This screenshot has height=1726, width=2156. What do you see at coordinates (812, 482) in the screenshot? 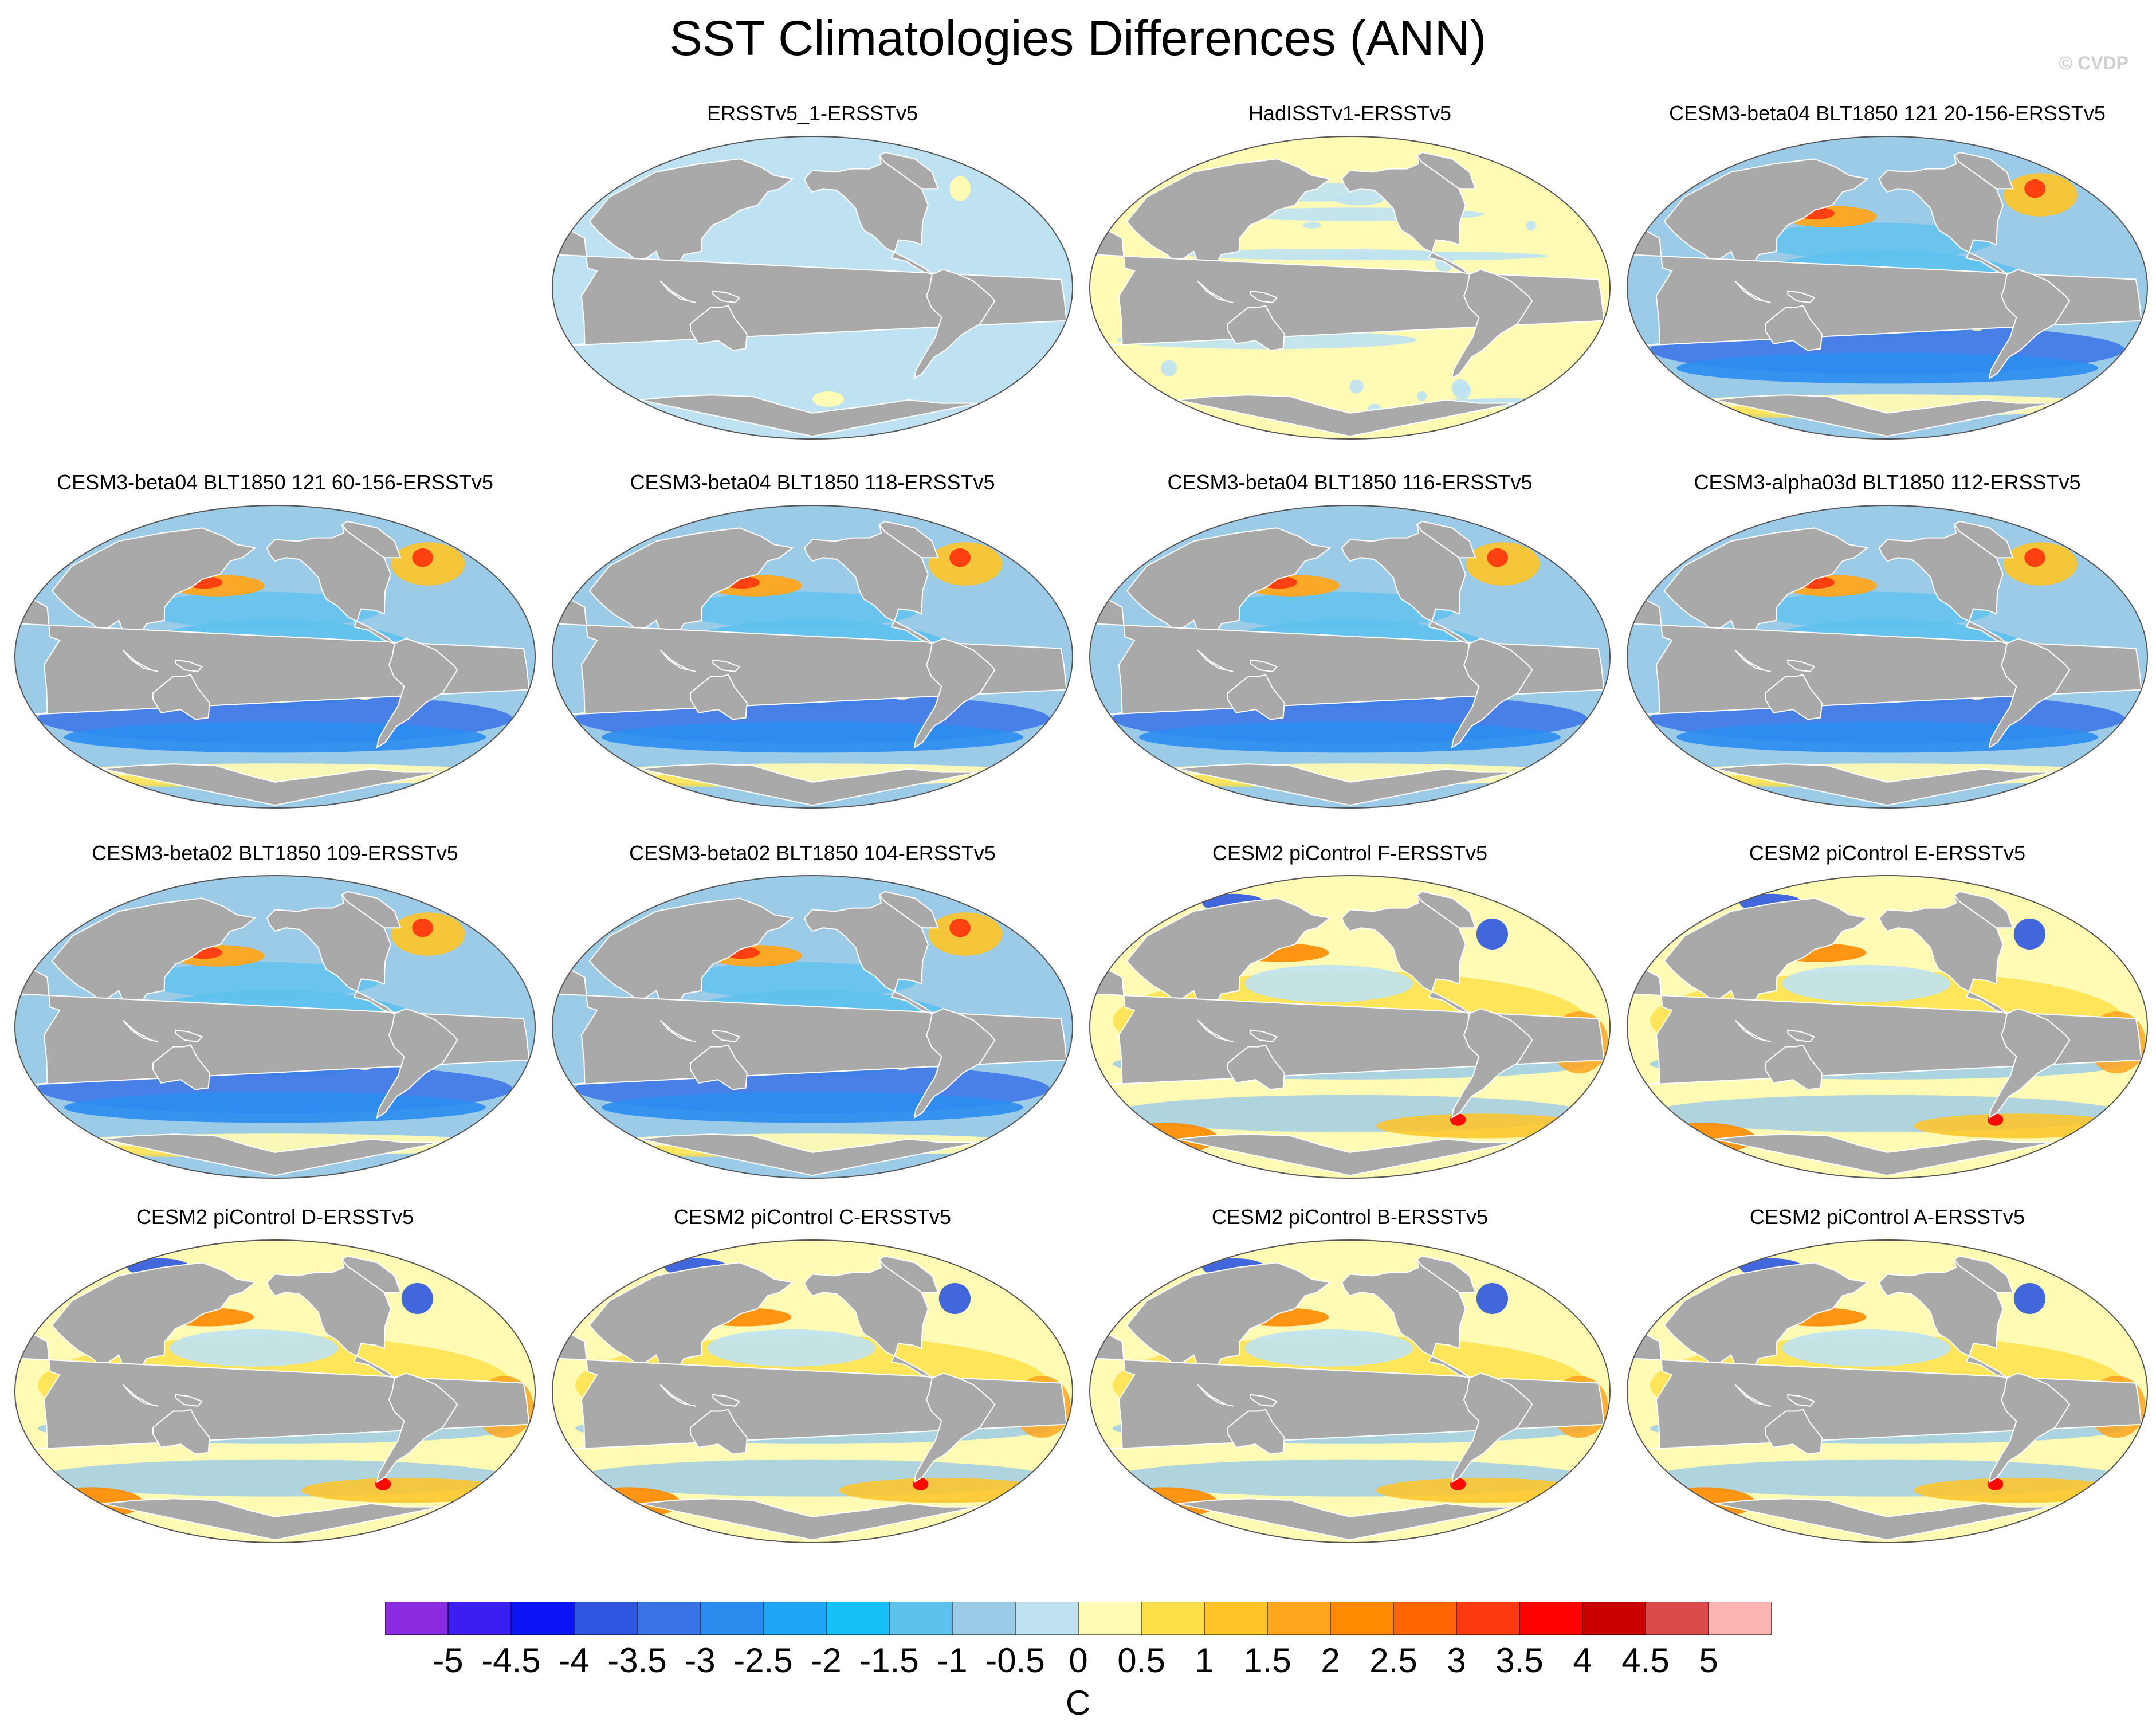
I see `panel-title: CESM3-beta04 BLT1850 118-ERSSTv5` at bounding box center [812, 482].